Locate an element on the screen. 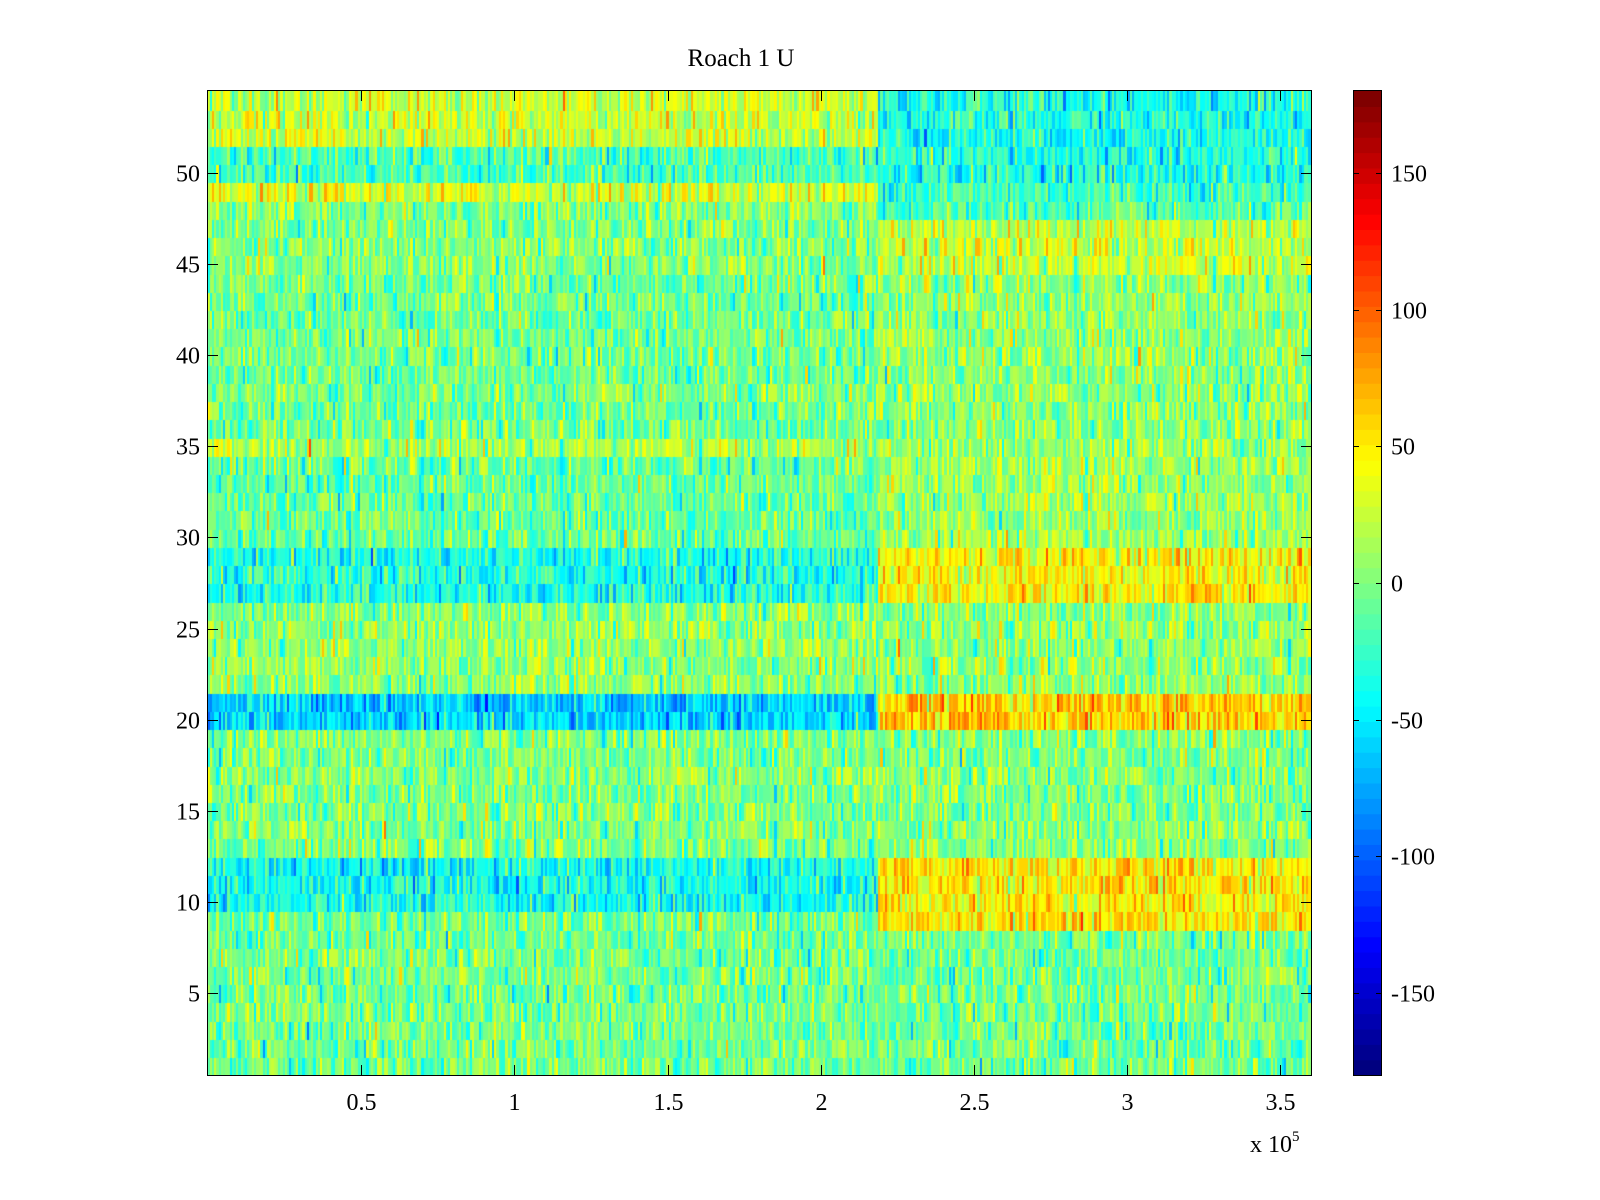 The width and height of the screenshot is (1600, 1200). x-tick-label: 1.5 is located at coordinates (669, 1103).